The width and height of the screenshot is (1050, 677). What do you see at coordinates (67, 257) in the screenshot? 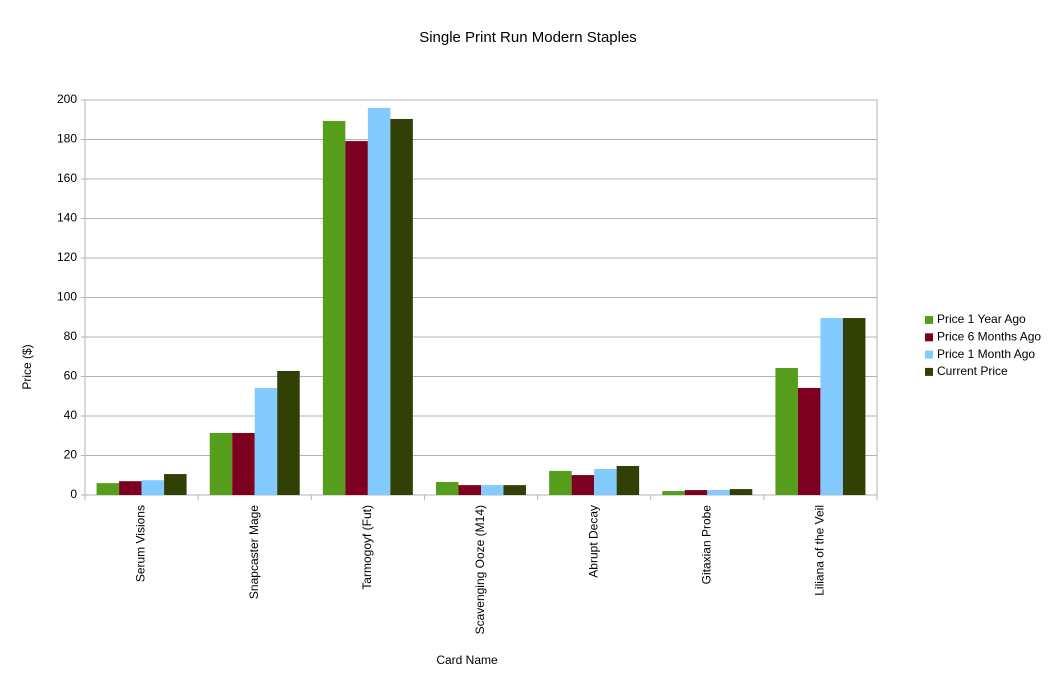
I see `y-tick-label: 120` at bounding box center [67, 257].